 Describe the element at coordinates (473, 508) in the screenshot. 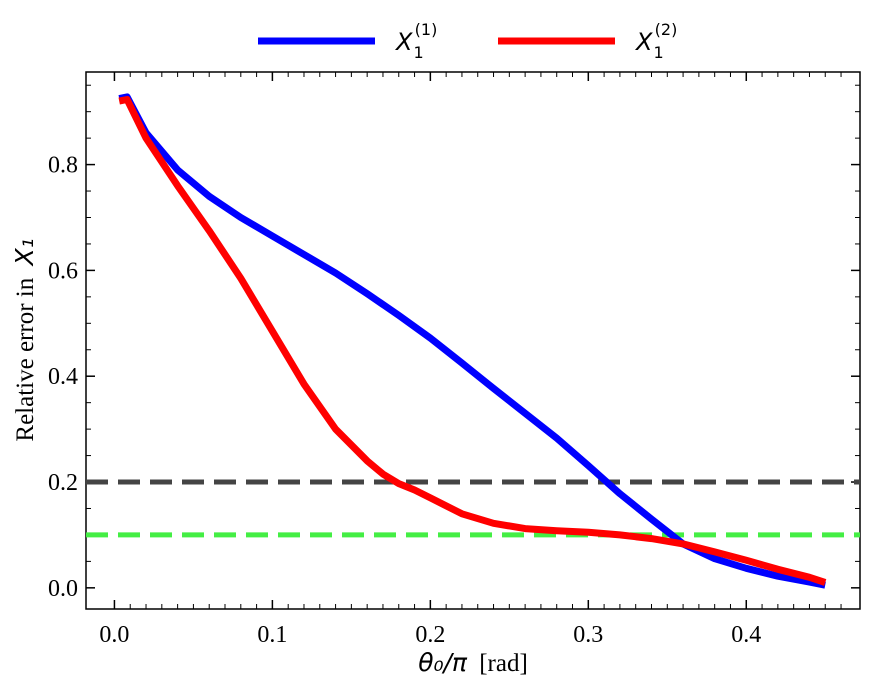

I see `reference-lines` at that location.